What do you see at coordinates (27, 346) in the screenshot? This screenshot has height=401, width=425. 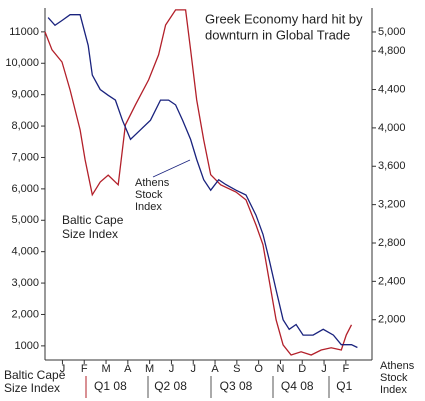 I see `y-tick-label: 1000` at bounding box center [27, 346].